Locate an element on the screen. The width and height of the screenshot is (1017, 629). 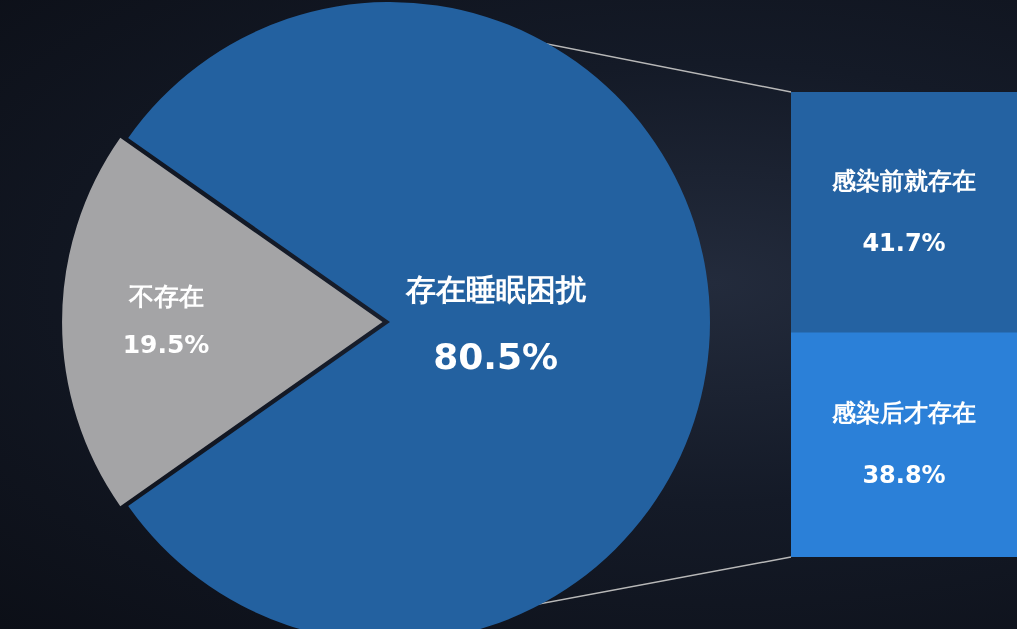
slice-label: 存在睡眠困扰 is located at coordinates (495, 289).